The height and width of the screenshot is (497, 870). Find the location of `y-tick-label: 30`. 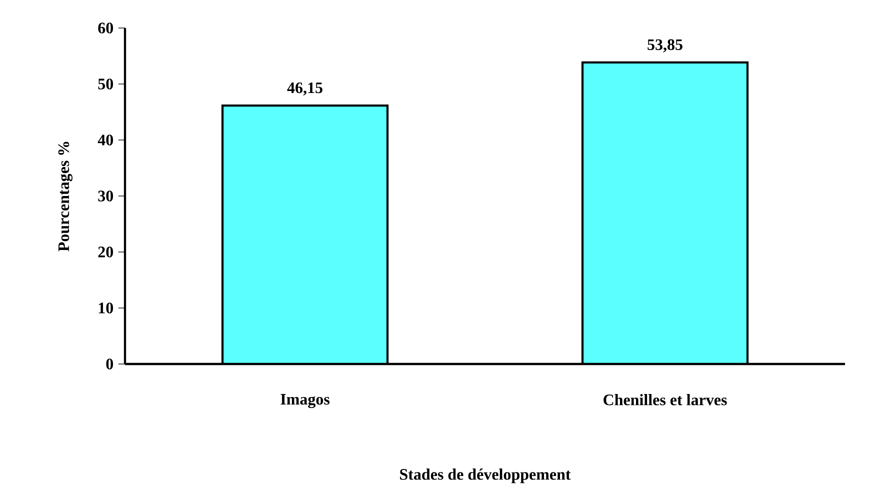

y-tick-label: 30 is located at coordinates (106, 196).